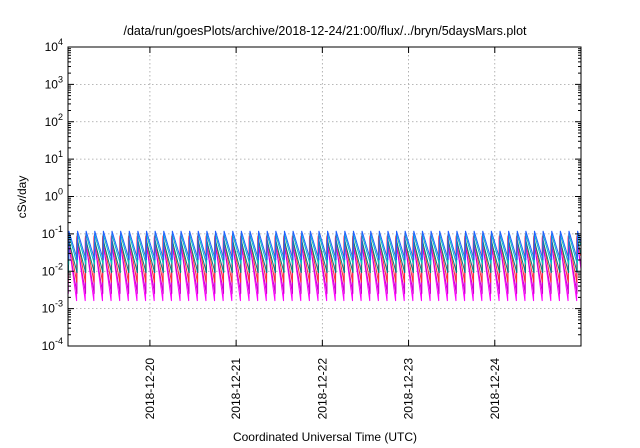  What do you see at coordinates (59, 304) in the screenshot?
I see `y-tick-exponent: -3` at bounding box center [59, 304].